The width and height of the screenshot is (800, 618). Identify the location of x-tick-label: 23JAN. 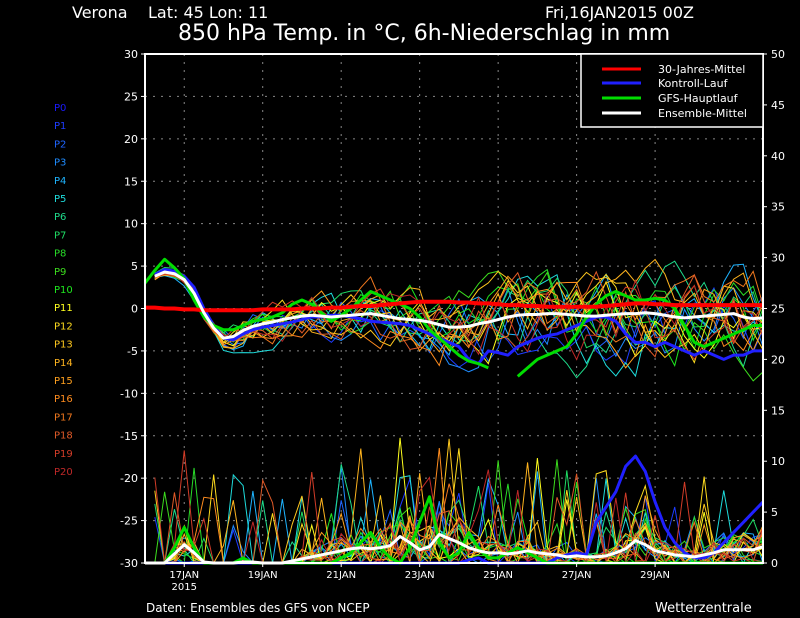
(420, 575).